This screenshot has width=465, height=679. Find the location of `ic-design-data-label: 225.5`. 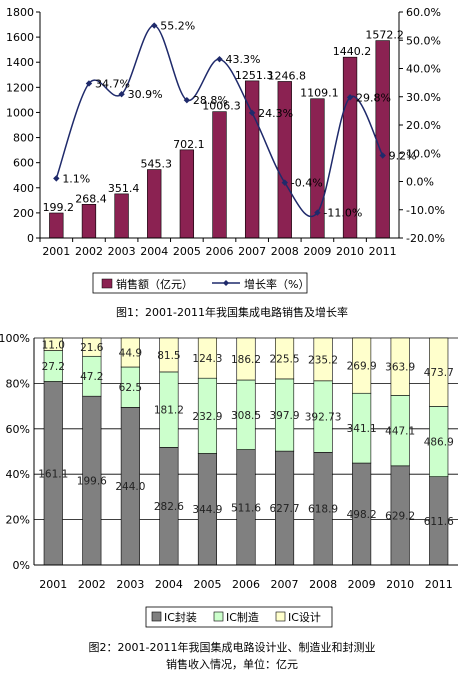

ic-design-data-label: 225.5 is located at coordinates (285, 359).